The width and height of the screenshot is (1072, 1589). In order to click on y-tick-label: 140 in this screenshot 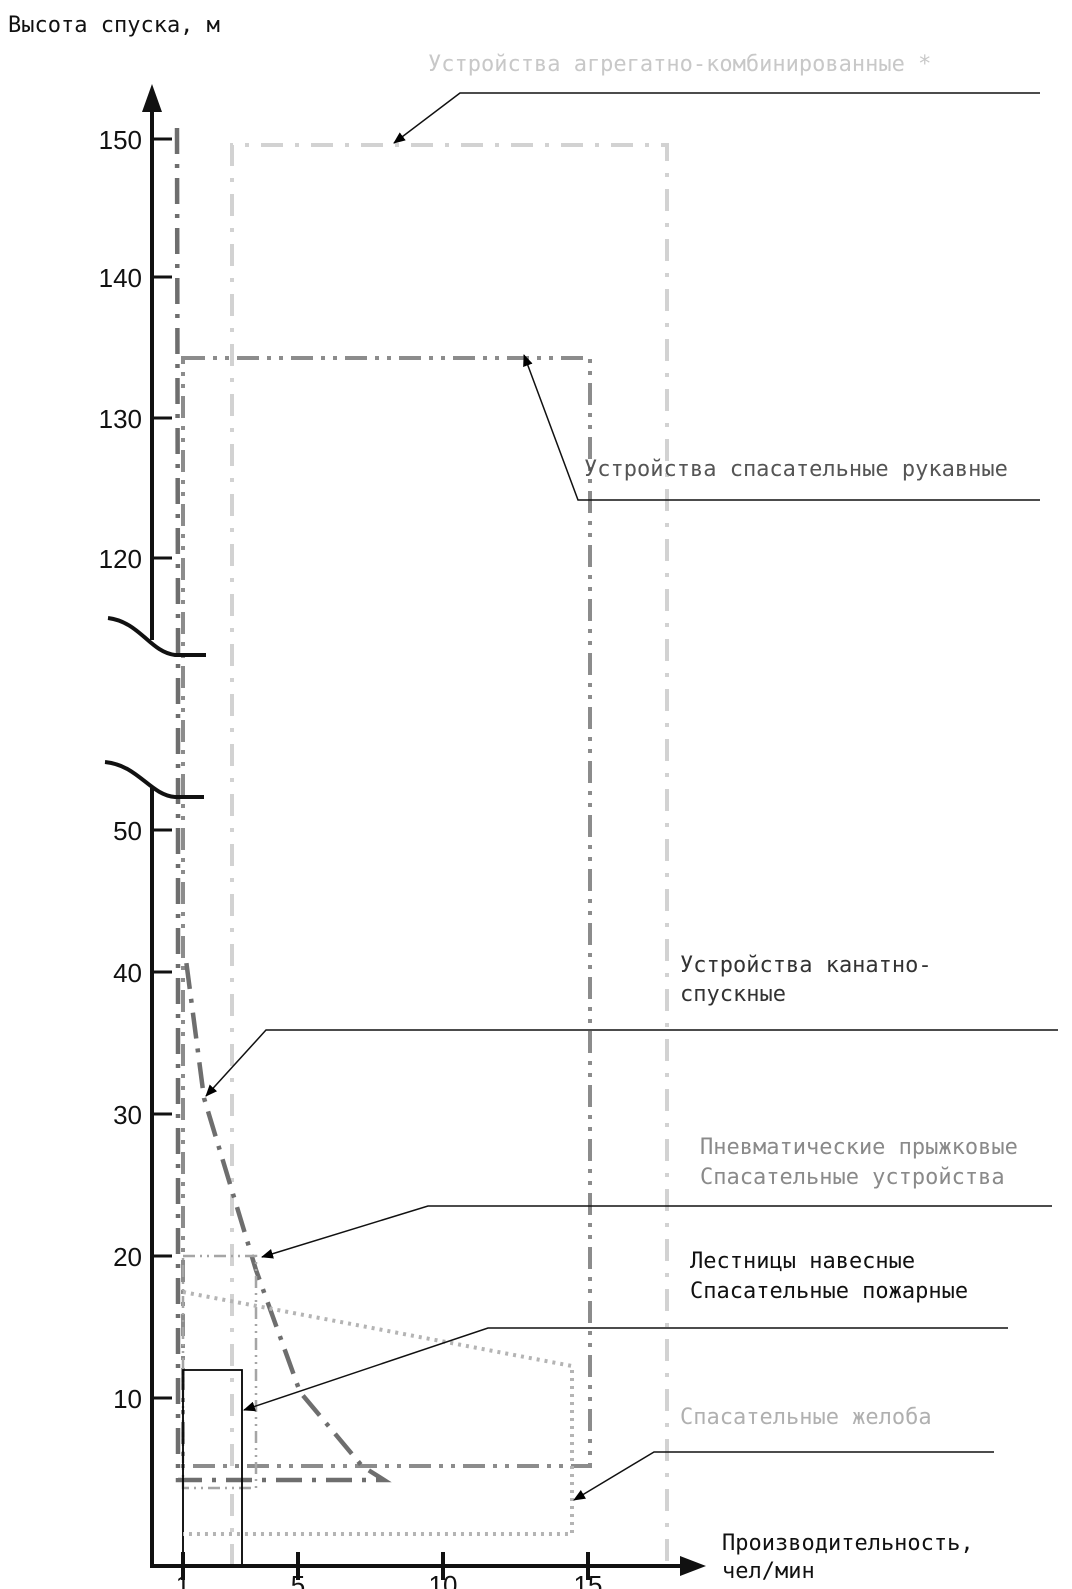, I will do `click(120, 278)`.